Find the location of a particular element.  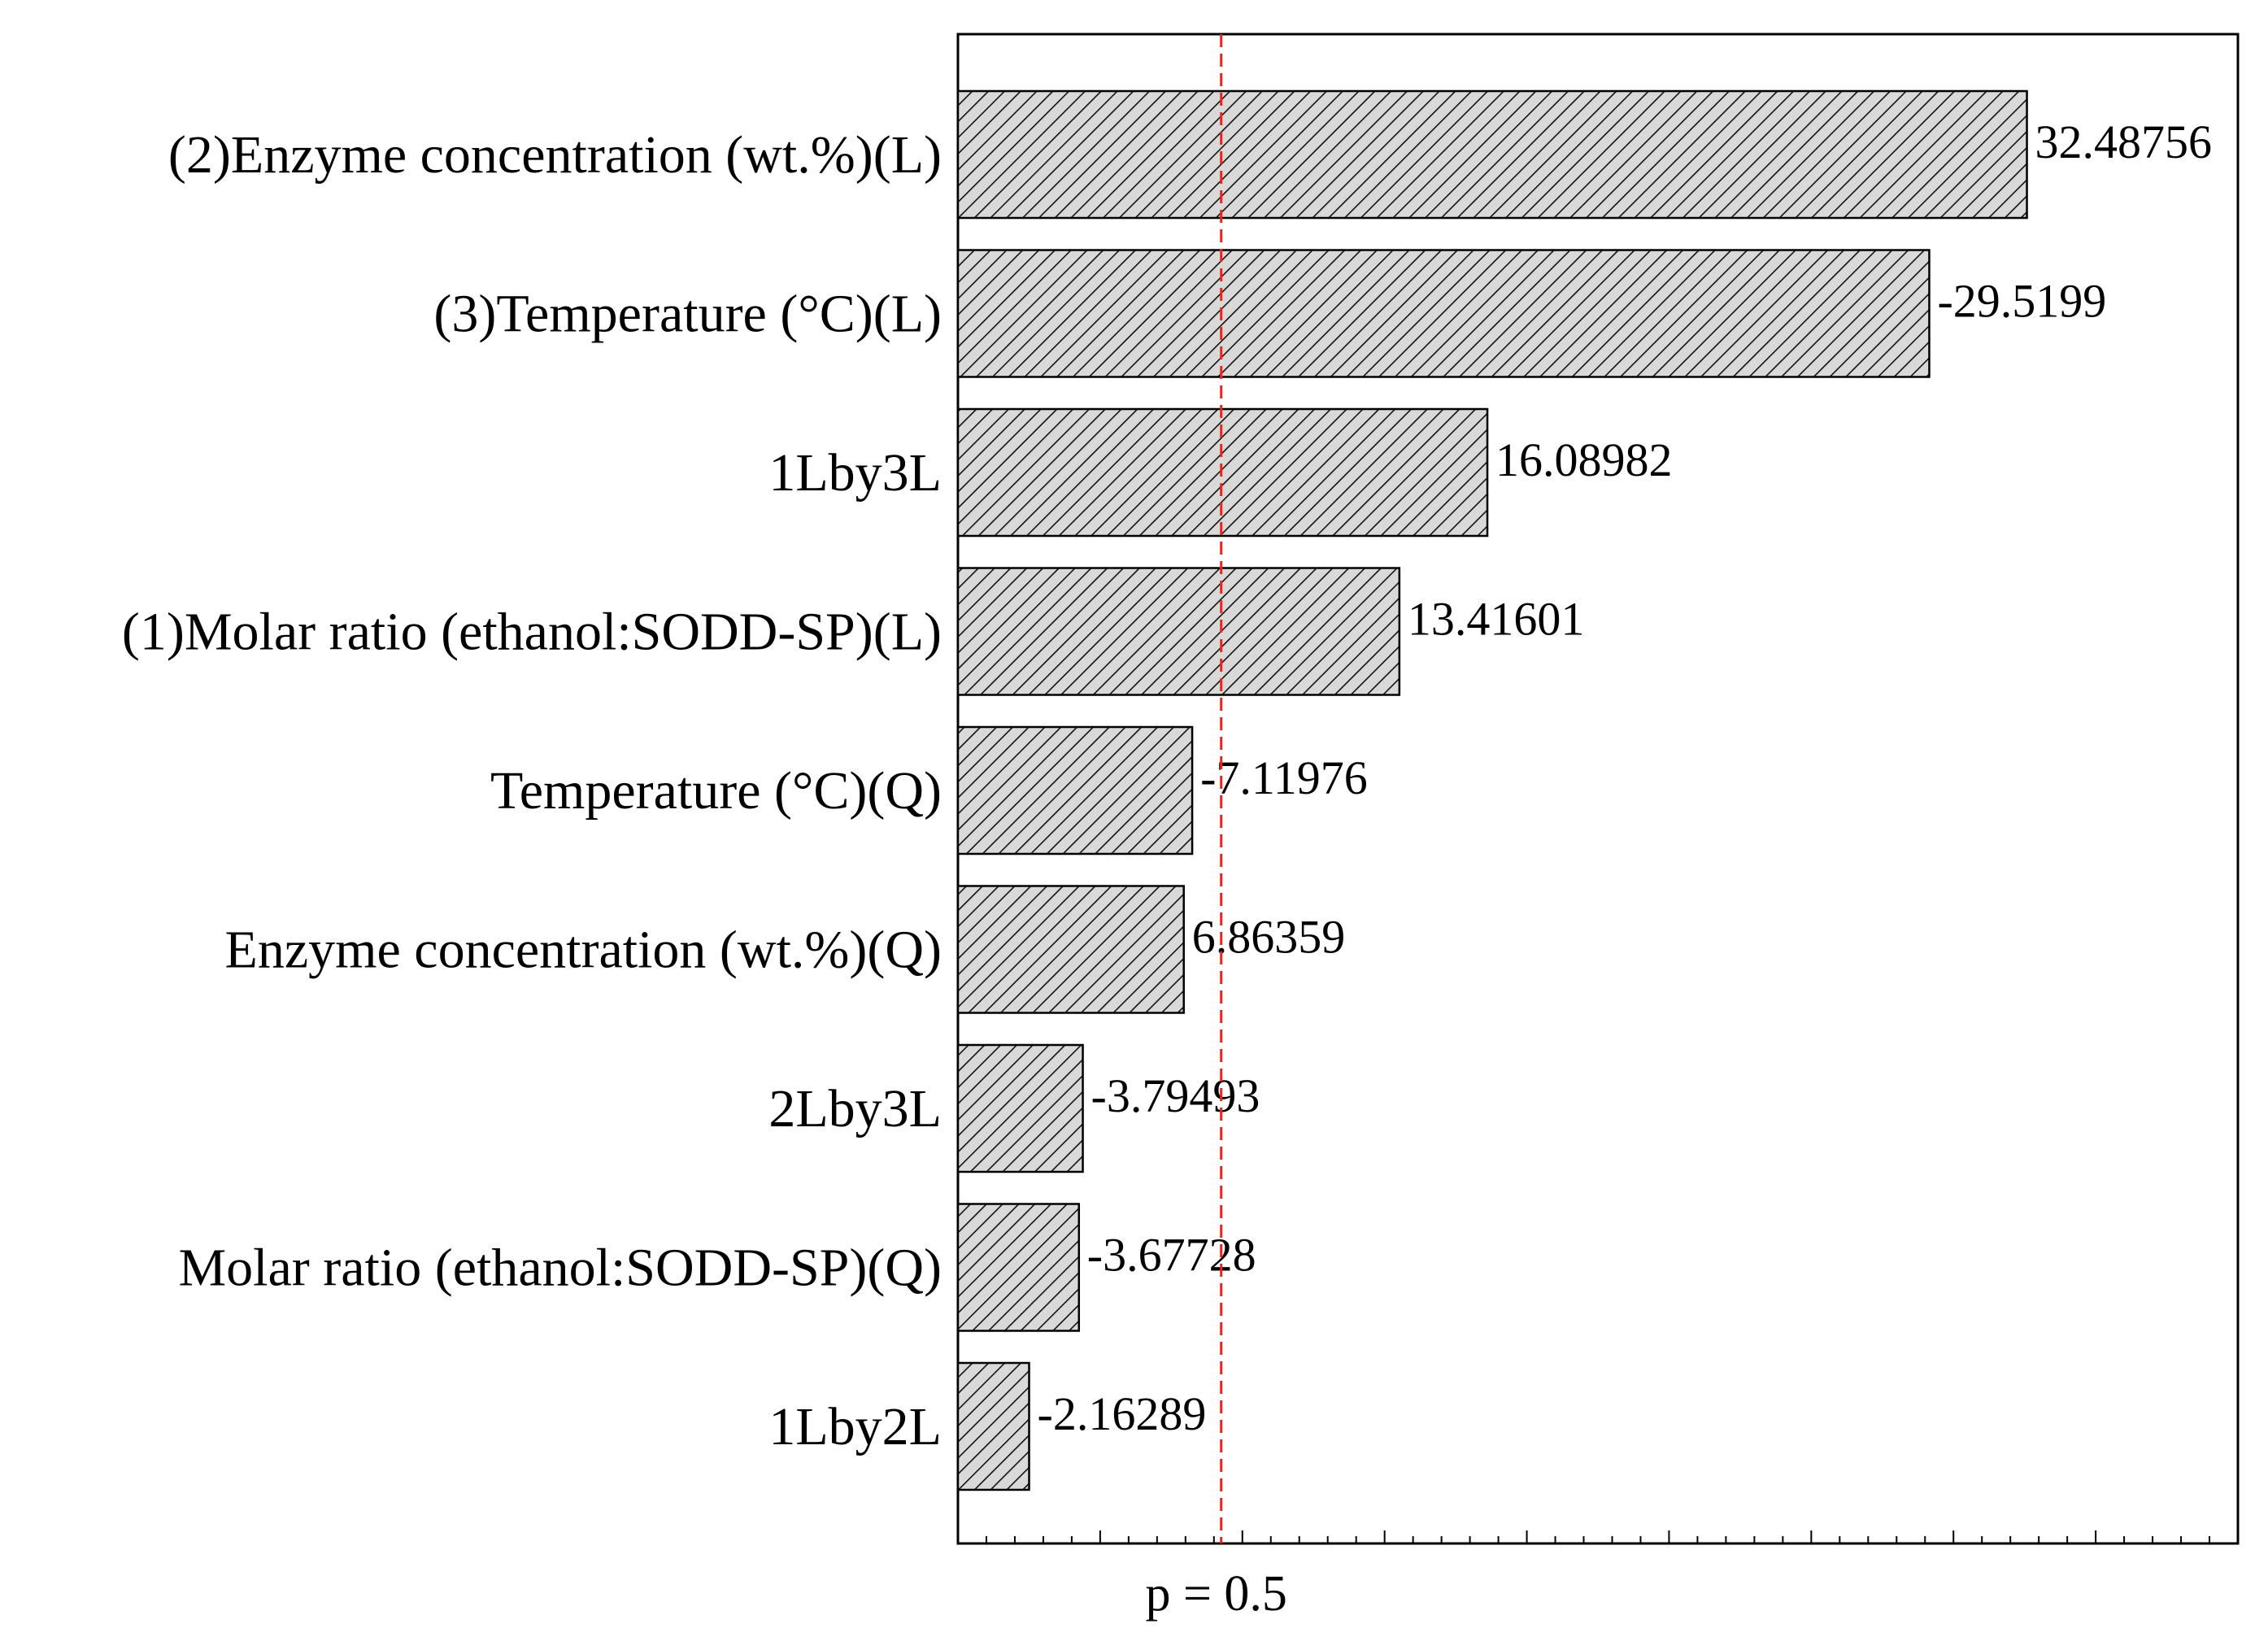

category-label: (1)Molar ratio (ethanol:SODD-SP)(L) is located at coordinates (532, 632).